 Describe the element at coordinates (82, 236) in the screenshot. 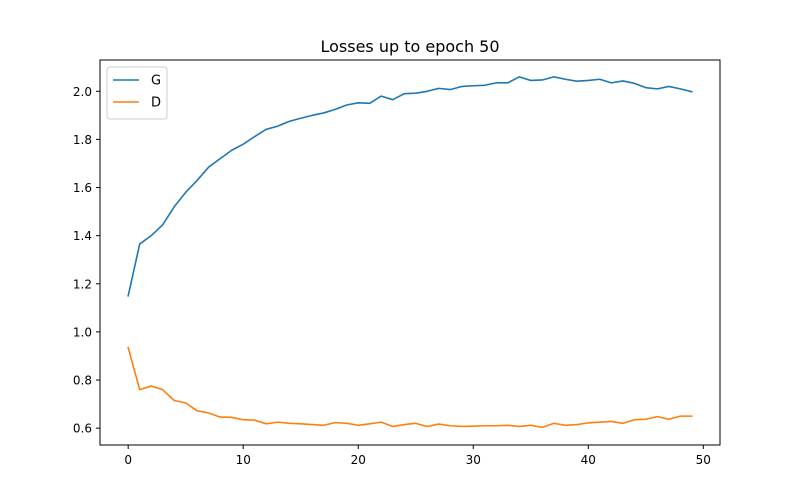

I see `y-tick-label: 1.4` at that location.